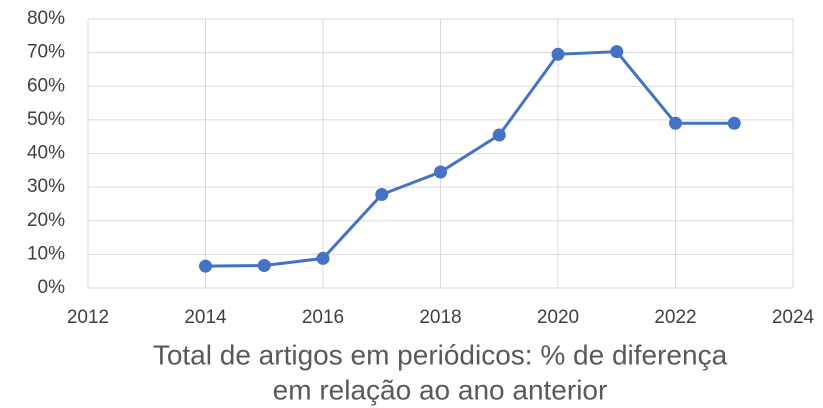  Describe the element at coordinates (323, 317) in the screenshot. I see `x-tick-label: 2016` at that location.